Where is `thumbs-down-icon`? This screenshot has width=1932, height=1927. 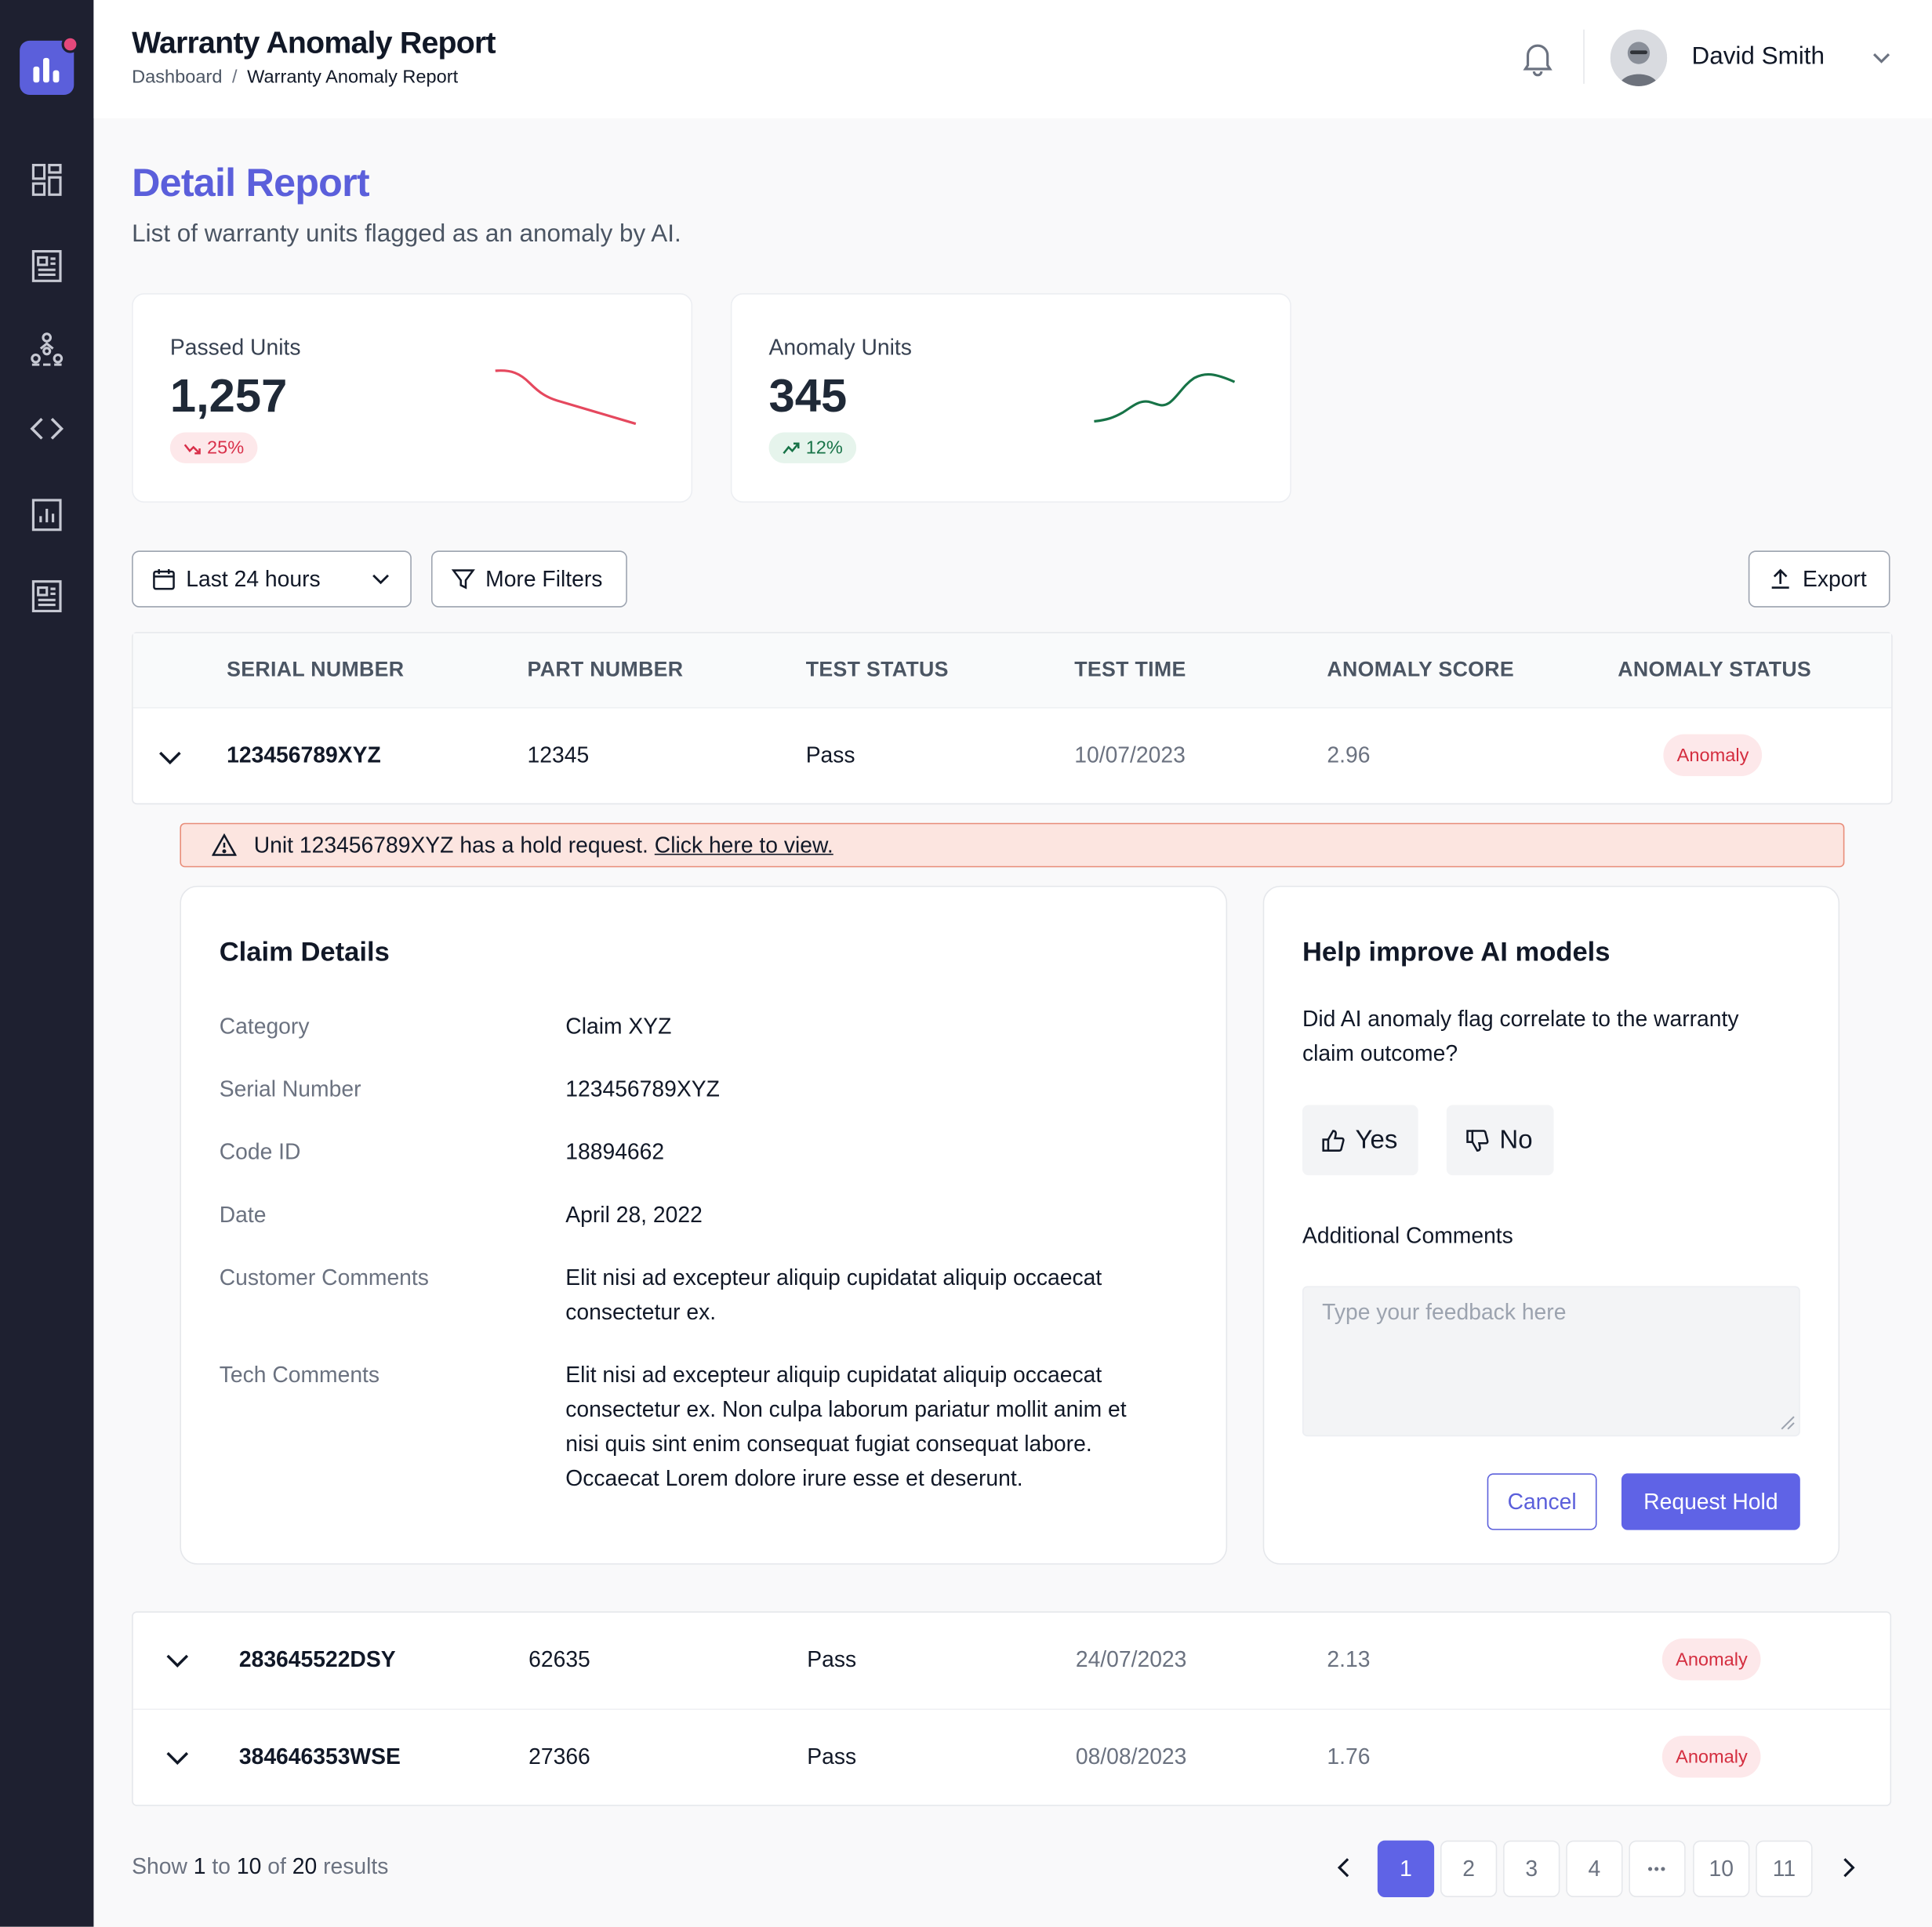
thumbs-down-icon is located at coordinates (1477, 1140).